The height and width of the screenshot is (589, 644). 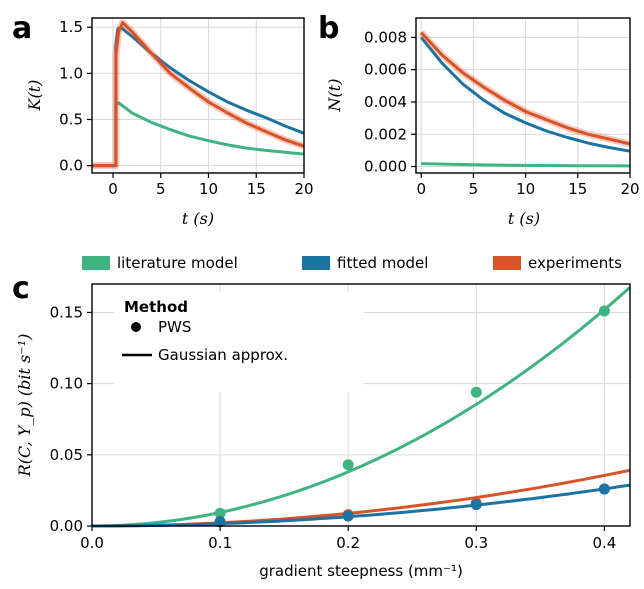 What do you see at coordinates (303, 189) in the screenshot?
I see `a-xtick-label: 20` at bounding box center [303, 189].